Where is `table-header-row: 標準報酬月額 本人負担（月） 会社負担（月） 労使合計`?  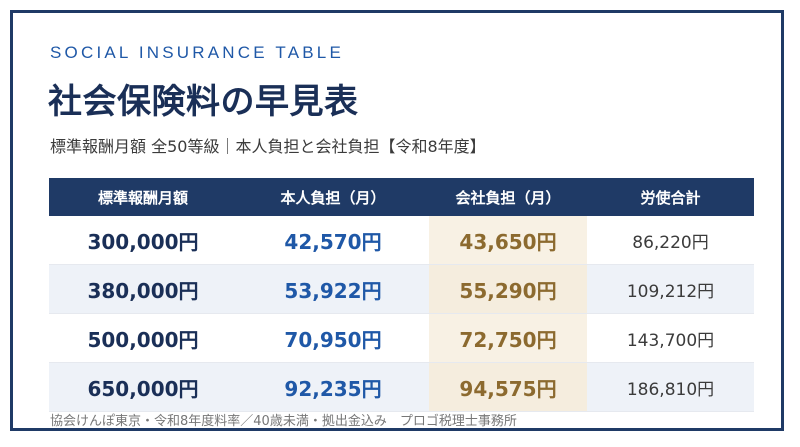
table-header-row: 標準報酬月額 本人負担（月） 会社負担（月） 労使合計 is located at coordinates (401, 197).